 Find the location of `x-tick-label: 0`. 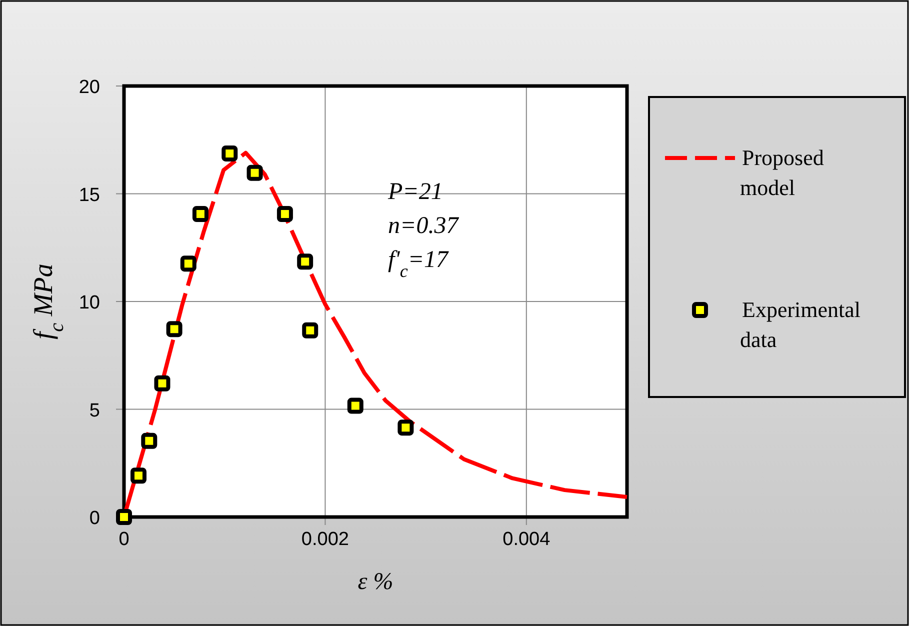

x-tick-label: 0 is located at coordinates (124, 539).